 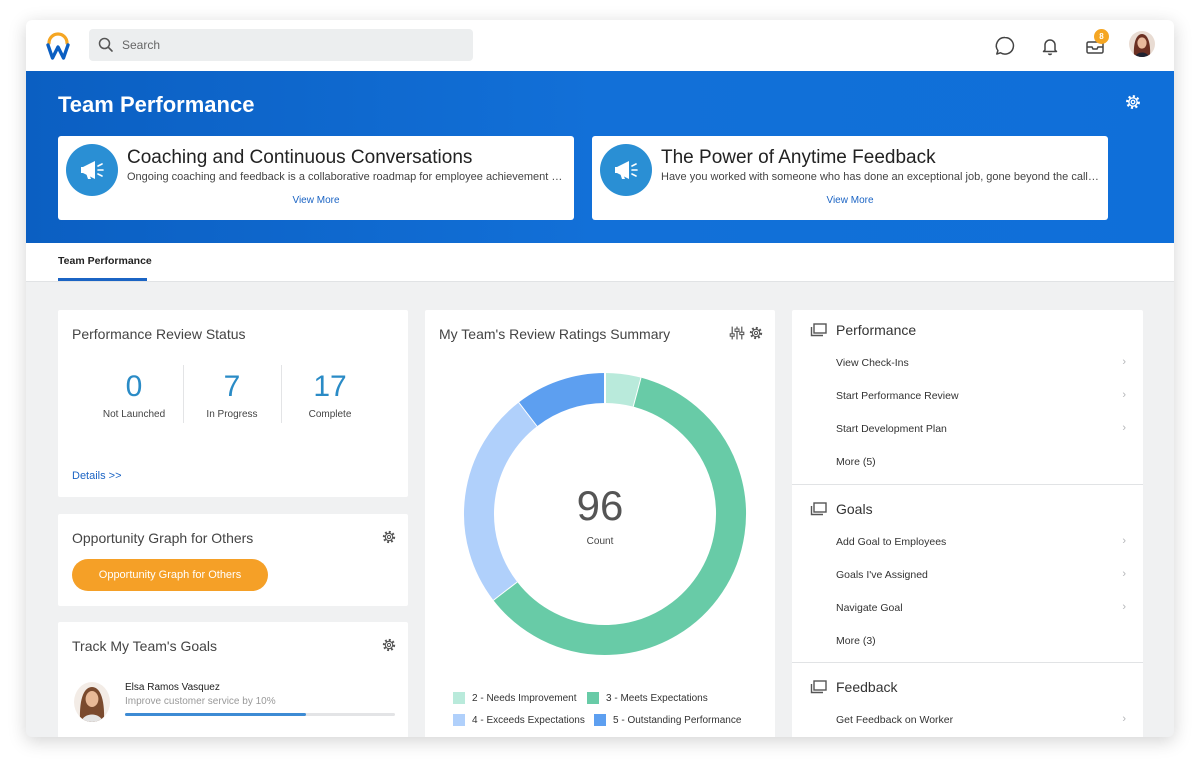 What do you see at coordinates (215, 714) in the screenshot?
I see `goal-progress-fill` at bounding box center [215, 714].